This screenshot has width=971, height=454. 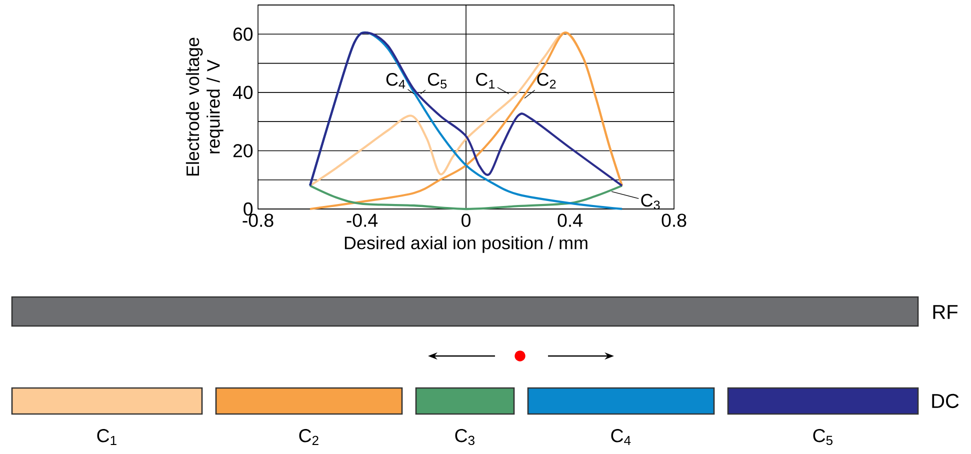 What do you see at coordinates (362, 220) in the screenshot?
I see `x-tick-label: -0.4` at bounding box center [362, 220].